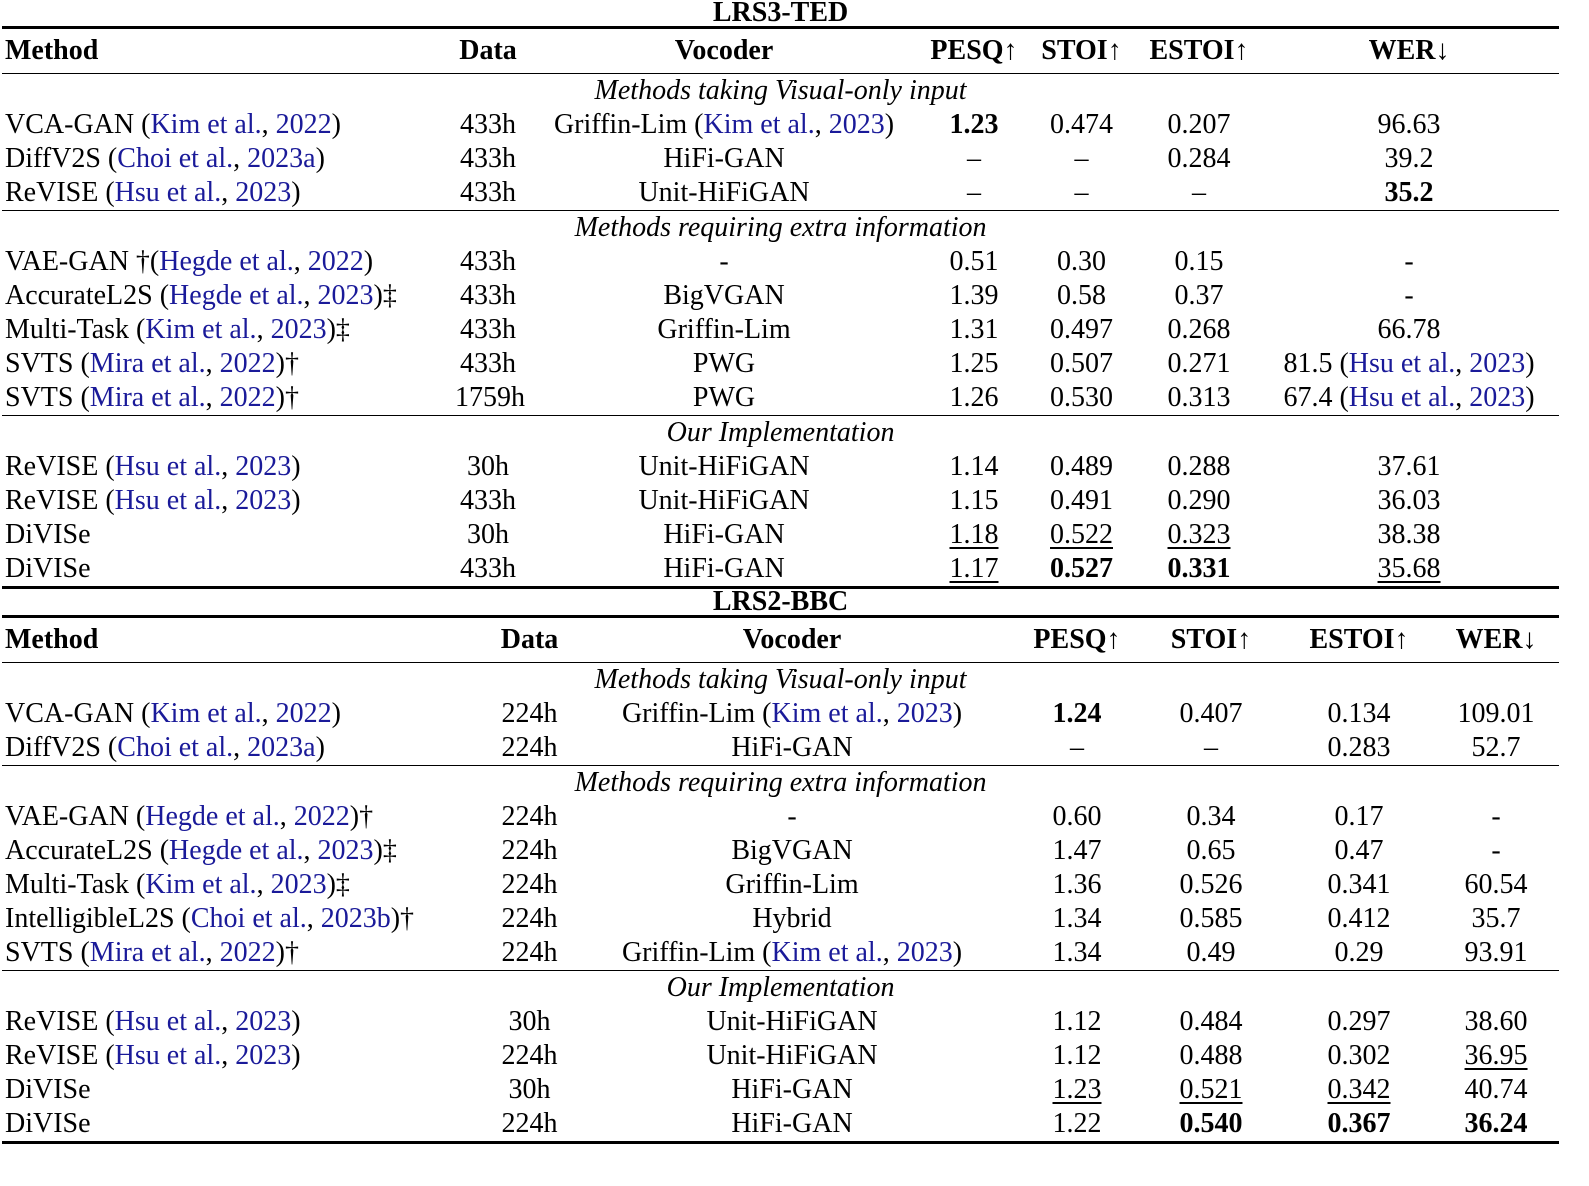  What do you see at coordinates (385, 850) in the screenshot?
I see `cell-text: )‡` at bounding box center [385, 850].